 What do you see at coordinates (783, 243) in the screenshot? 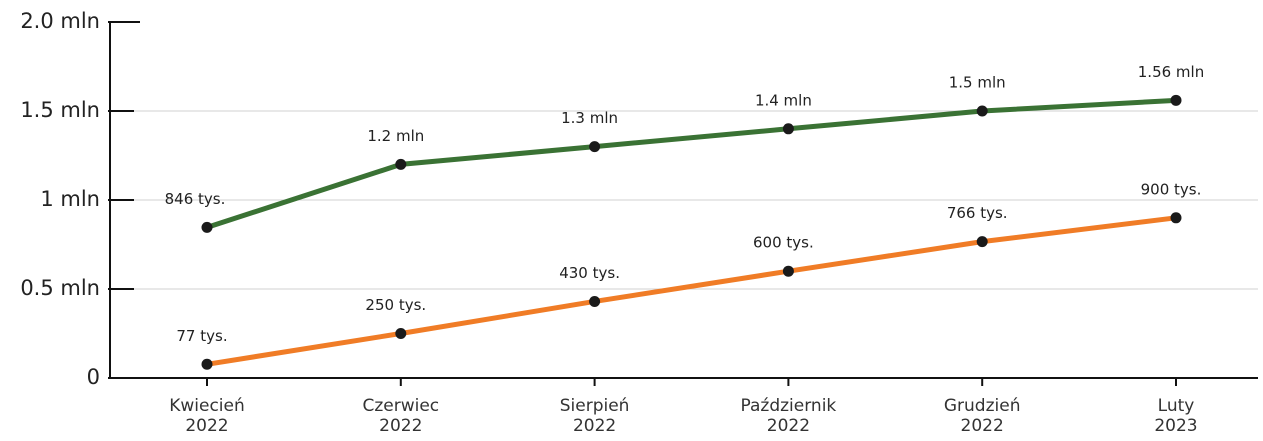
I see `data-label: 600 tys.` at bounding box center [783, 243].